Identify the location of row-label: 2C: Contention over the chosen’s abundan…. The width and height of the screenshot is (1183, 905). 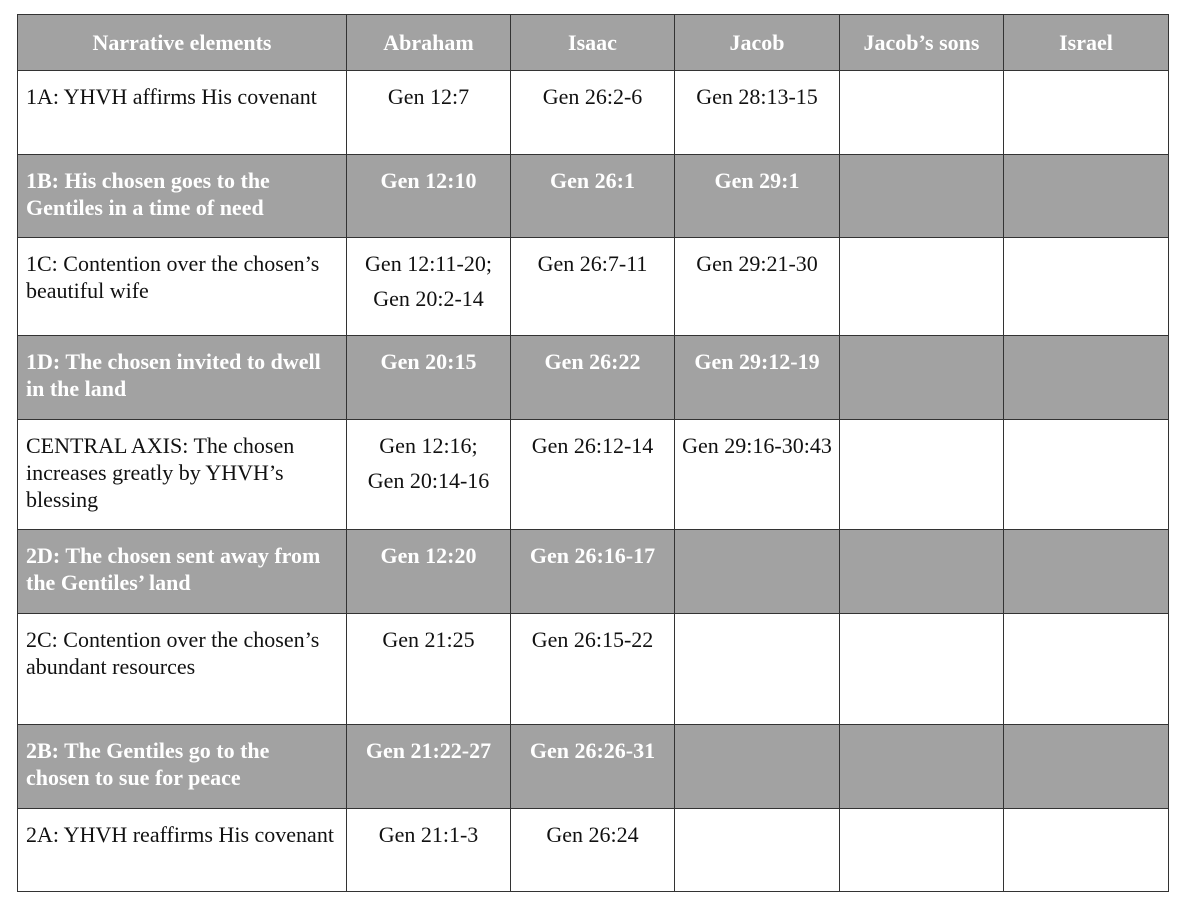
(182, 669).